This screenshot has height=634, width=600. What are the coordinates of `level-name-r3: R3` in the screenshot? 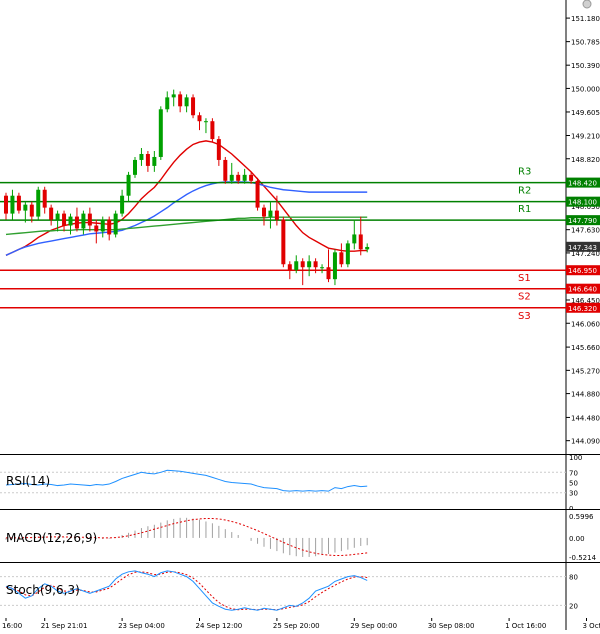 It's located at (524, 172).